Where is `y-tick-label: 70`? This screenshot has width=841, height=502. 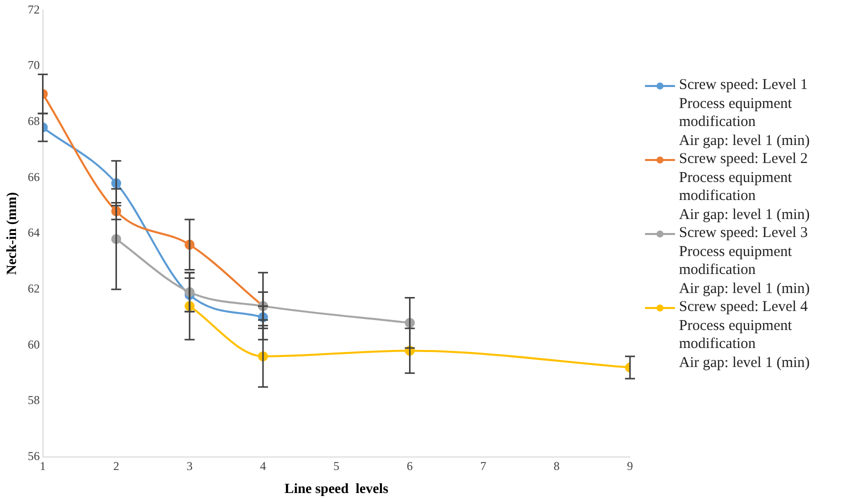 y-tick-label: 70 is located at coordinates (34, 65).